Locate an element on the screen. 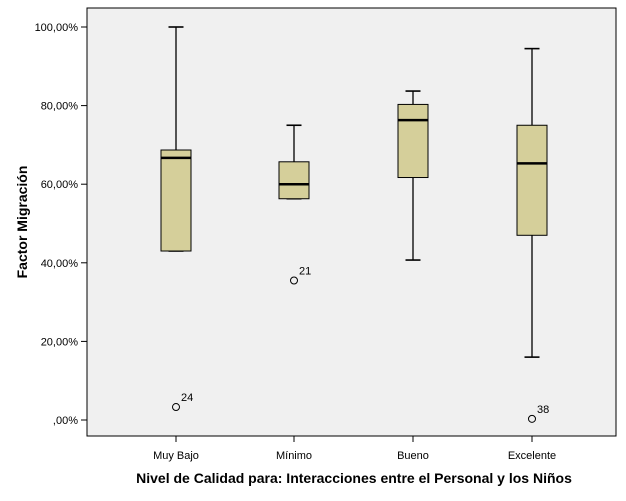  x-axis: Muy Bajo Mínimo Bueno Excelente is located at coordinates (354, 449).